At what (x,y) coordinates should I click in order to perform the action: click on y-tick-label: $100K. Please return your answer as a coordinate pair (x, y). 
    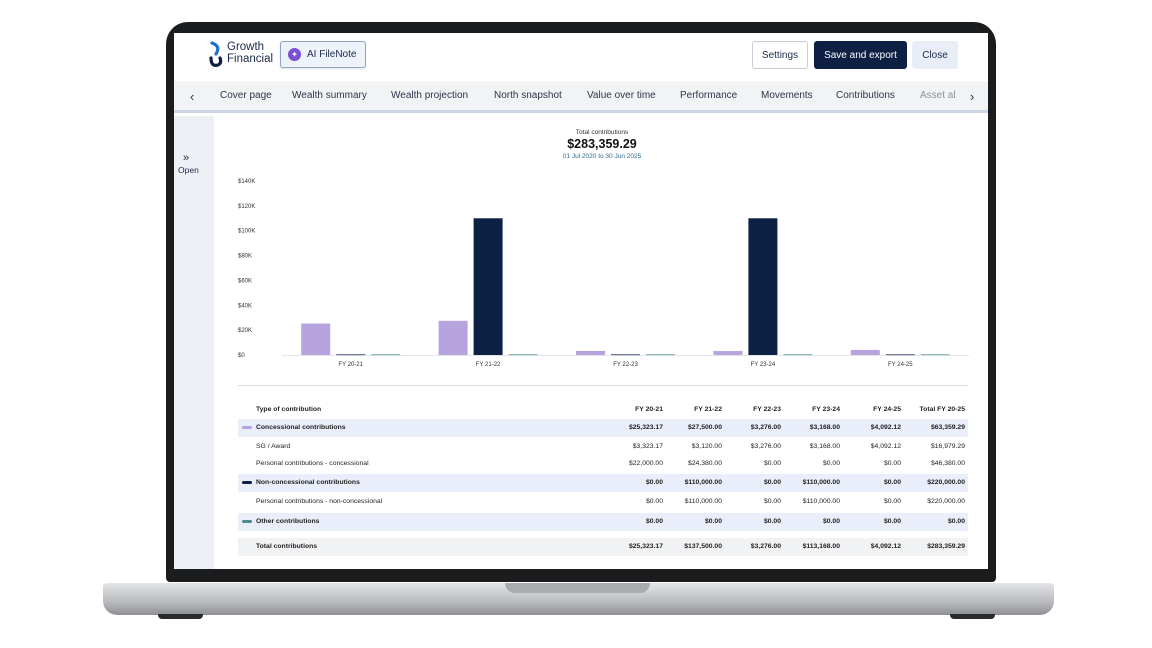
    Looking at the image, I should click on (246, 232).